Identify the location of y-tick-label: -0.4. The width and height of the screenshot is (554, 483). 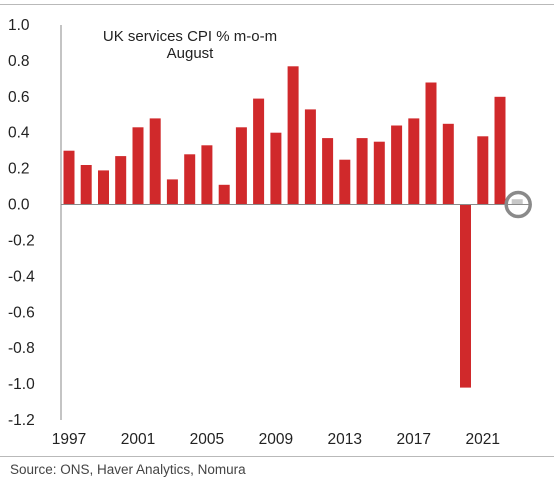
(21, 276).